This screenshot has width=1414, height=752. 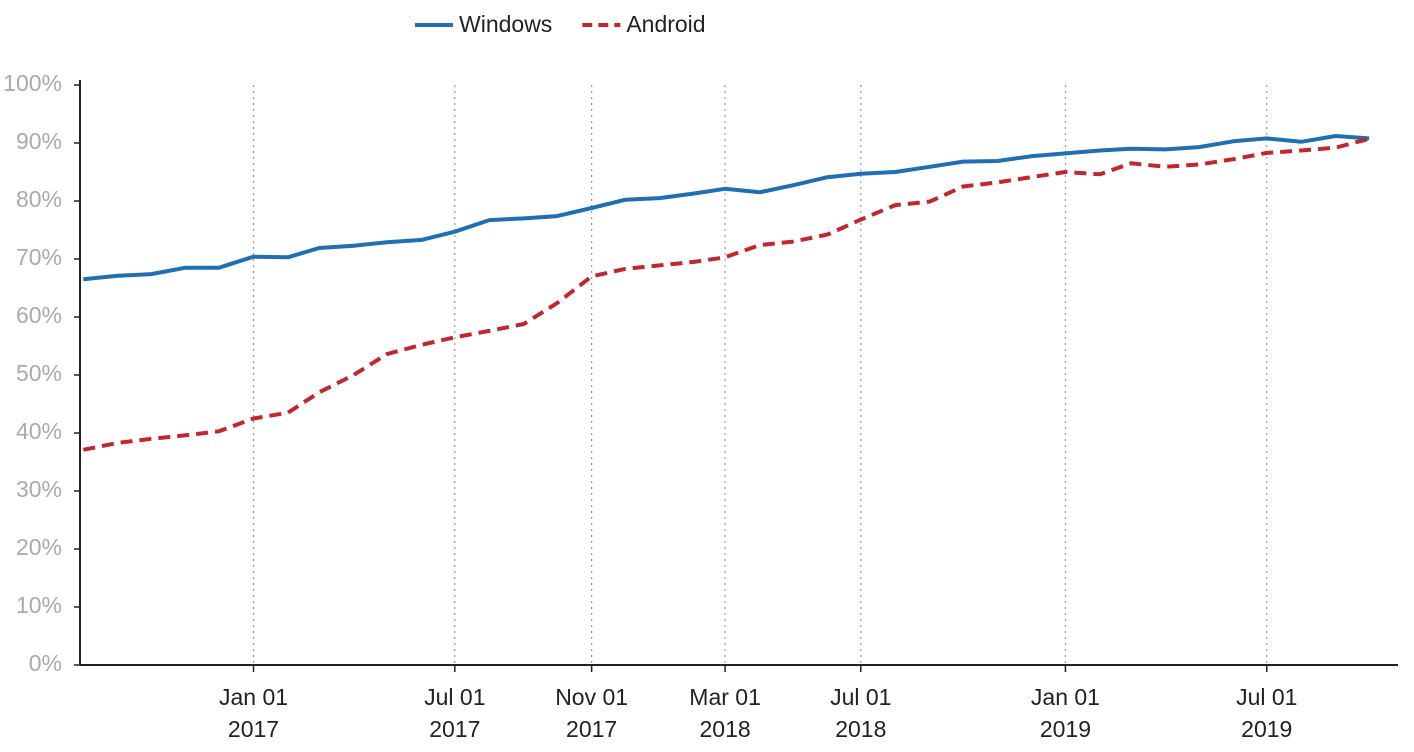 What do you see at coordinates (39, 489) in the screenshot?
I see `y-tick-label: 30%` at bounding box center [39, 489].